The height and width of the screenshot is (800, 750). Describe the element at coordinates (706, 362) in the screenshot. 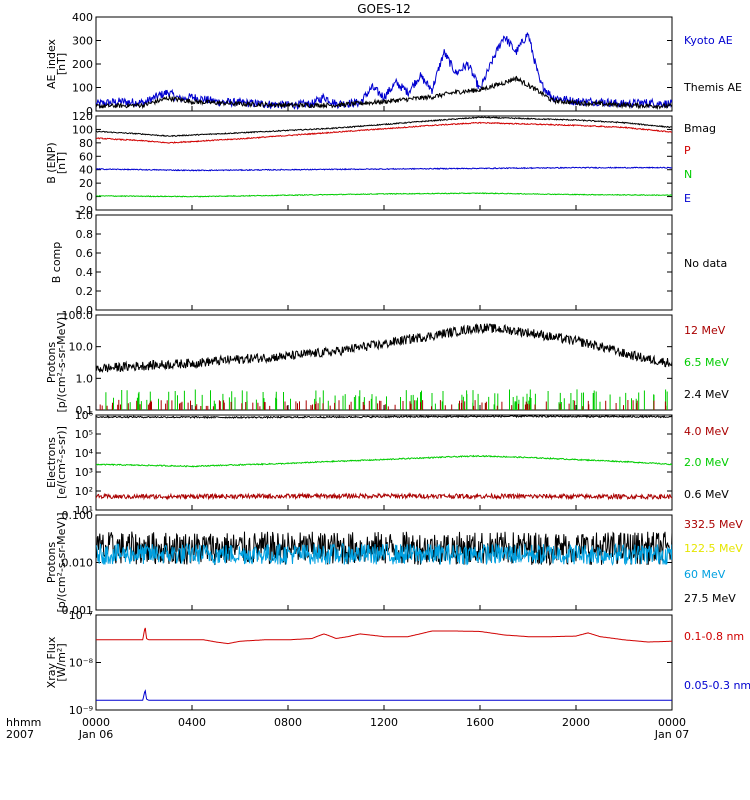

I see `legend-entry: 6.5 MeV` at that location.